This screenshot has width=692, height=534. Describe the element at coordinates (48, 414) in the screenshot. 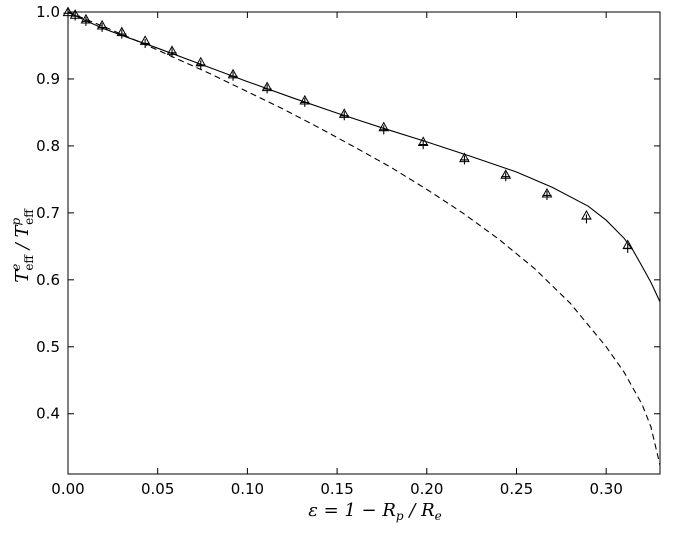

I see `y-tick-label: 0.4` at that location.